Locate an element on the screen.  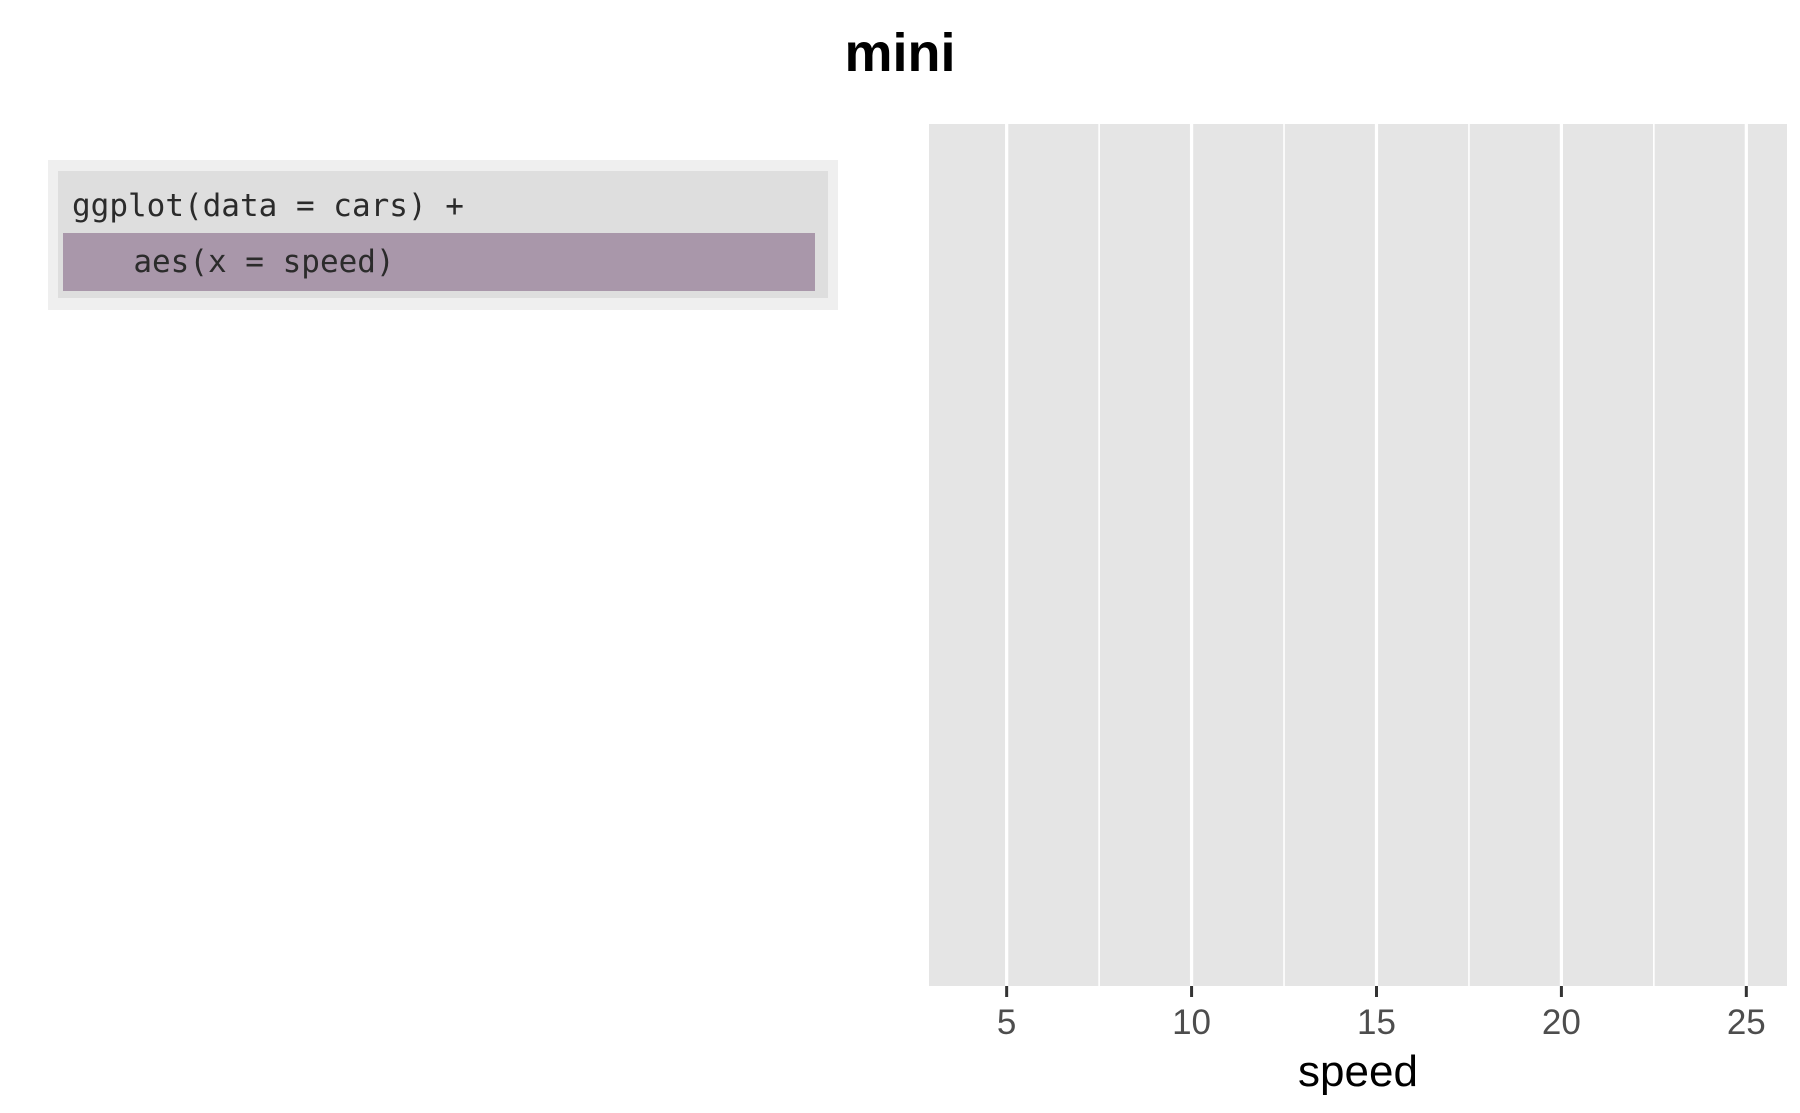
code-line-highlight is located at coordinates (439, 262).